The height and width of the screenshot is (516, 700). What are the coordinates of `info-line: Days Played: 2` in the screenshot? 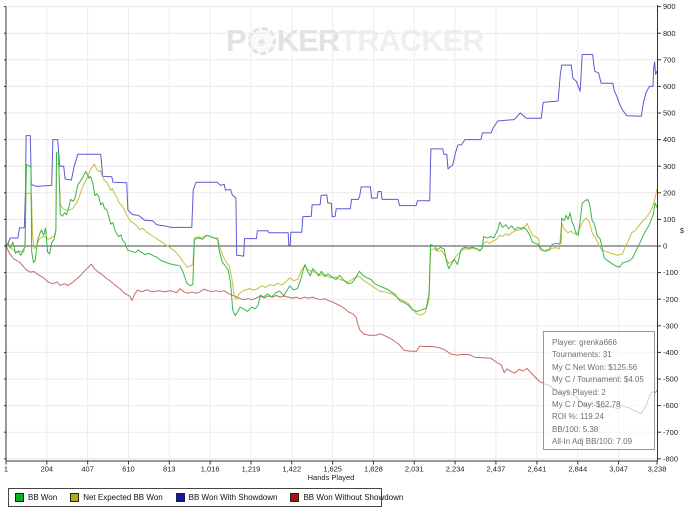 It's located at (579, 392).